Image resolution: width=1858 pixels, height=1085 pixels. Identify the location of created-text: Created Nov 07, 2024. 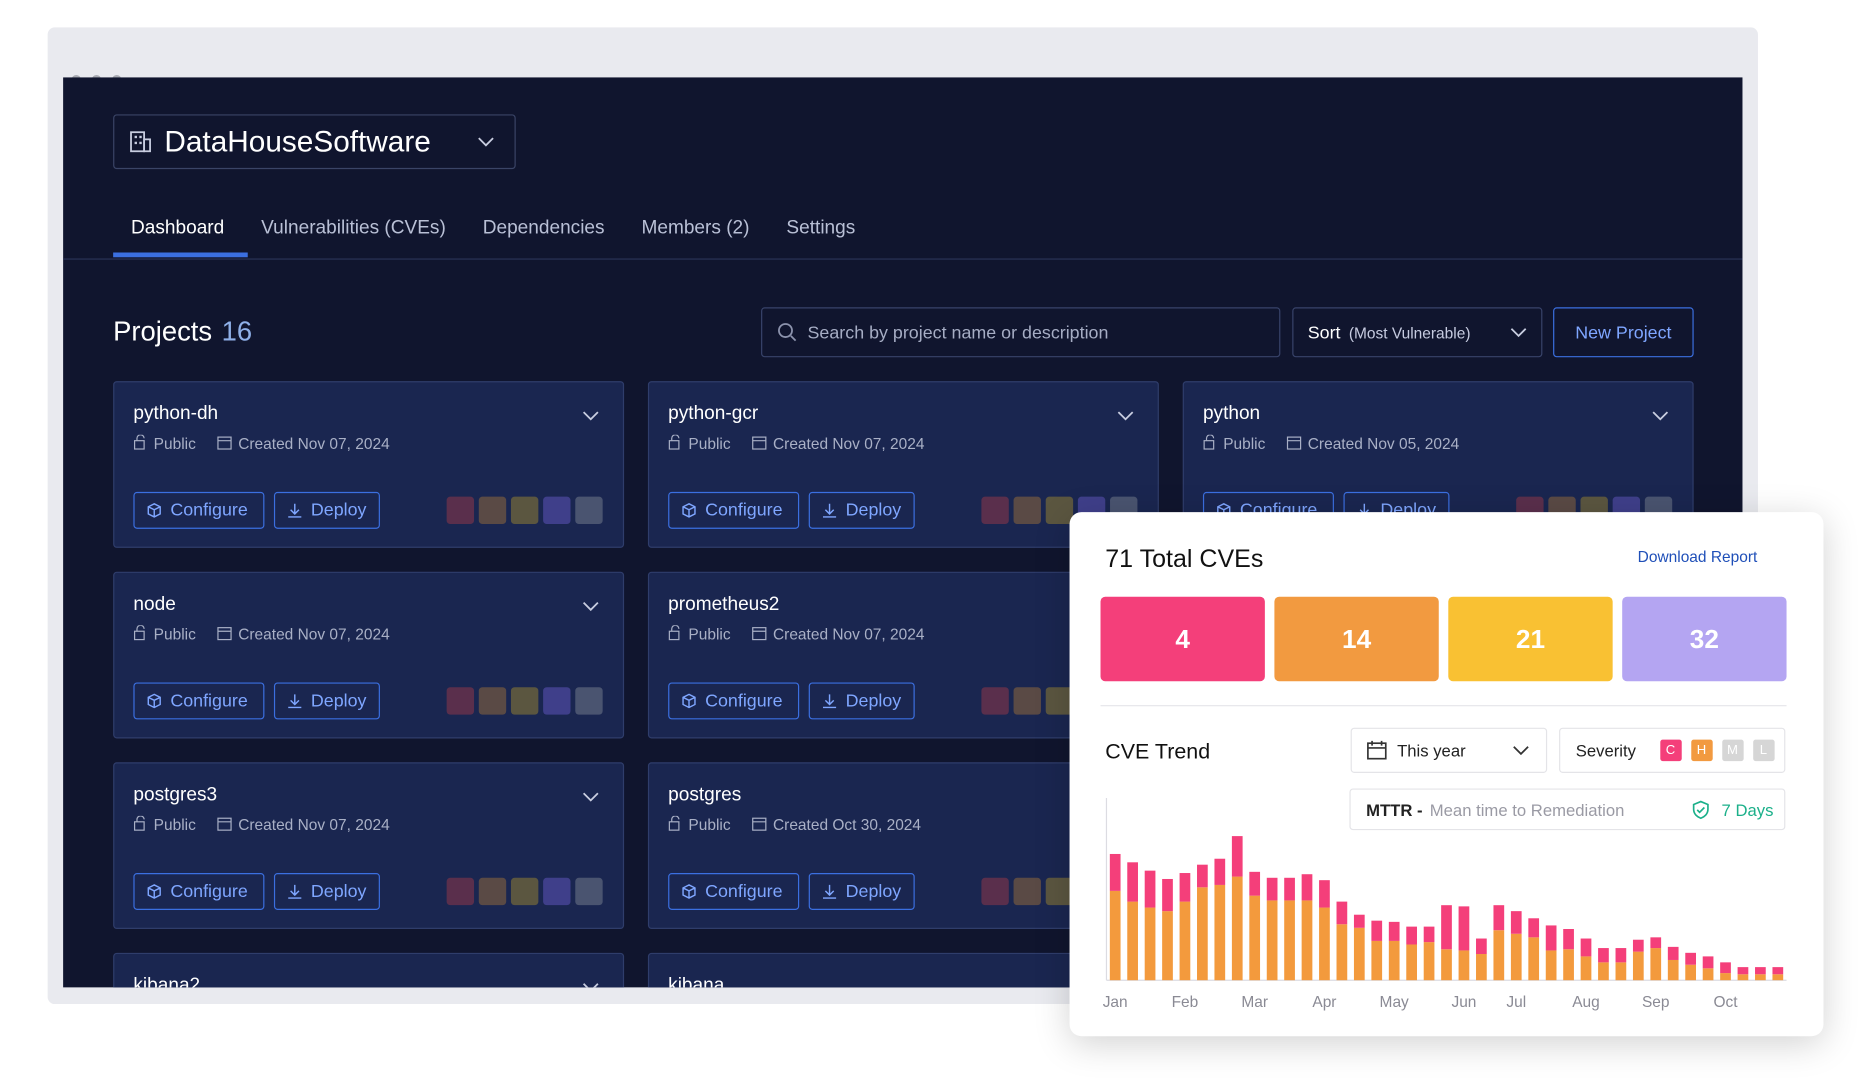
(314, 824).